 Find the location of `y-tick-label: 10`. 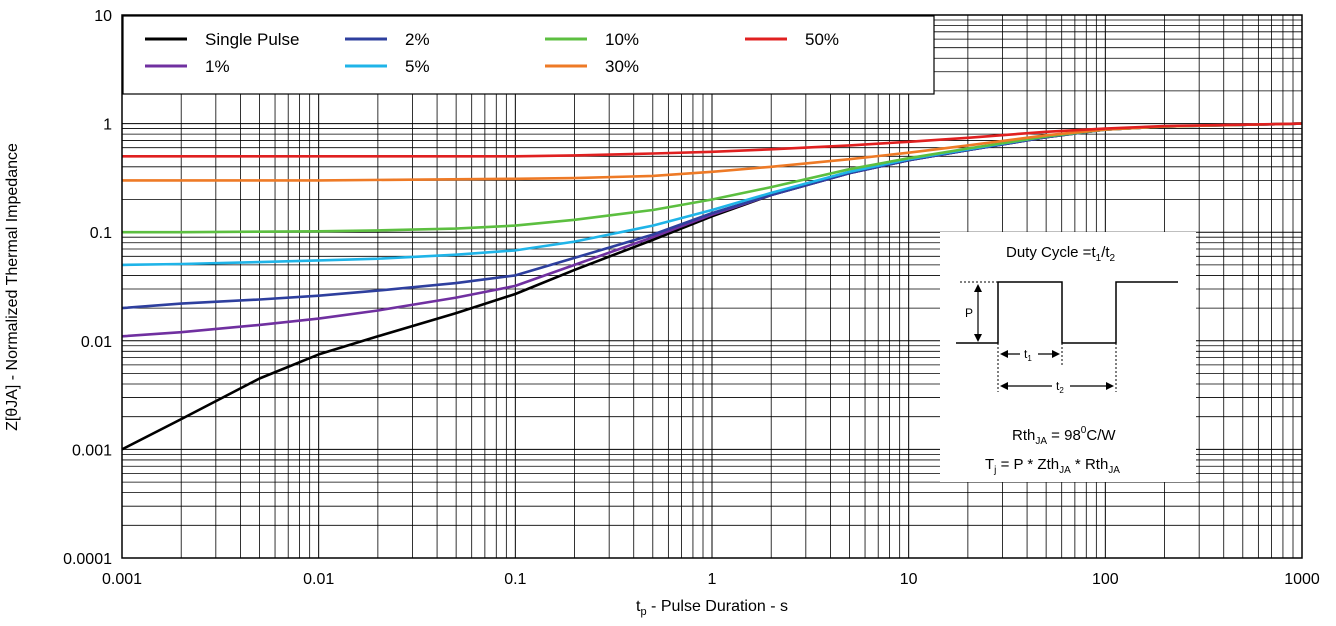

y-tick-label: 10 is located at coordinates (103, 16).